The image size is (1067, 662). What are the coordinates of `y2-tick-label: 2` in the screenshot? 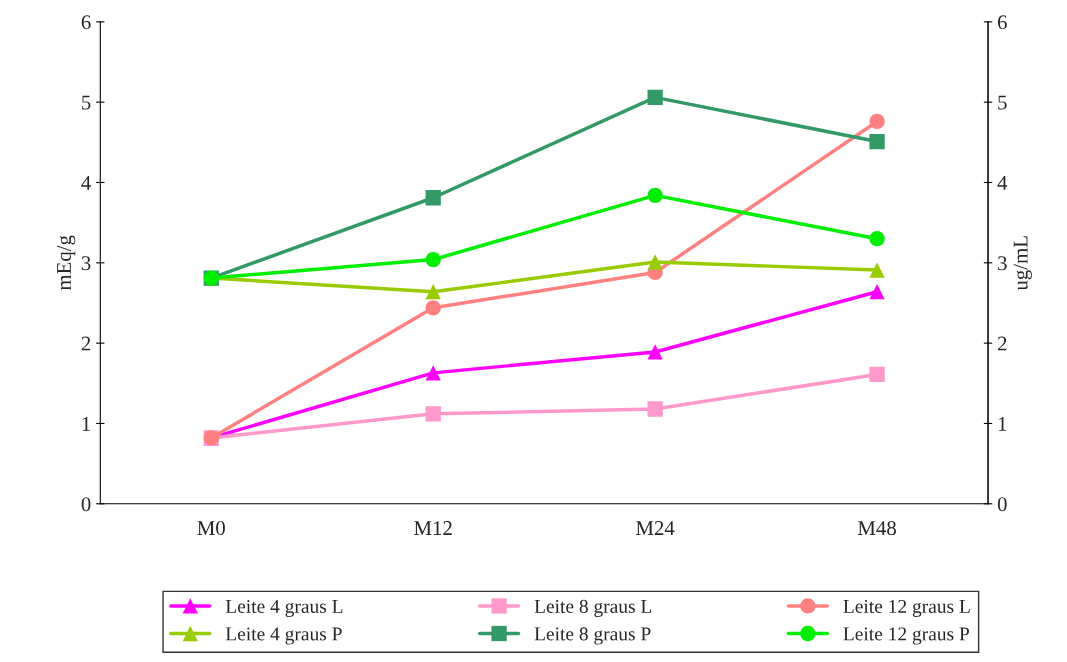 It's located at (1002, 343).